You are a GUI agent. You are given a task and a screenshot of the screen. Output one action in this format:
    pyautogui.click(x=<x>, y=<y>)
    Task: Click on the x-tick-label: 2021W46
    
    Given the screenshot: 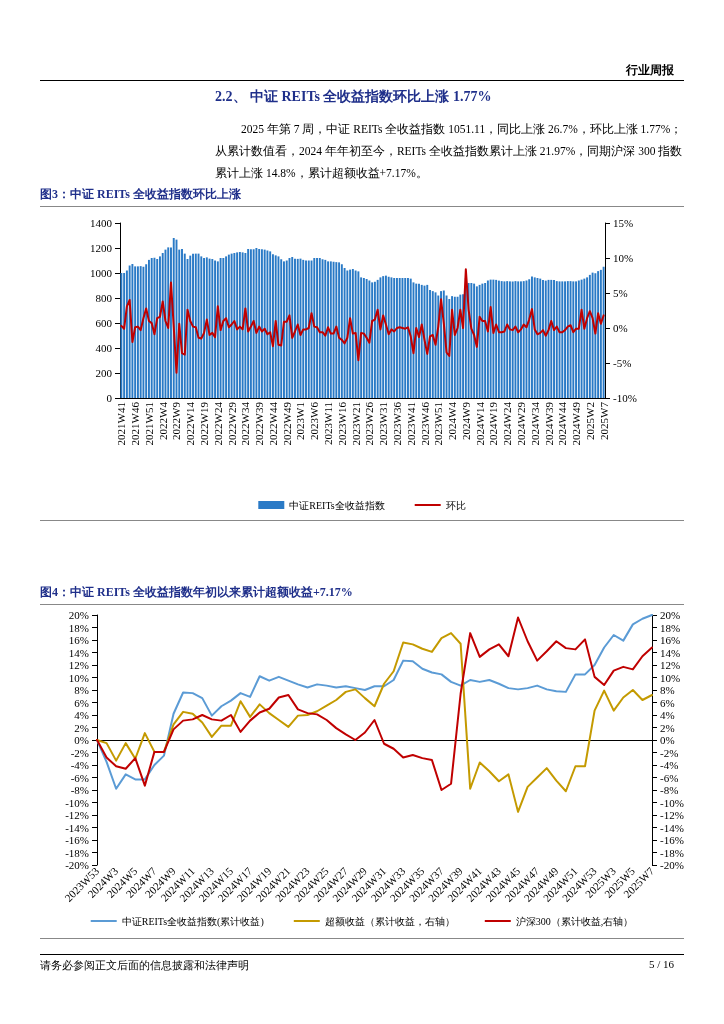 What is the action you would take?
    pyautogui.click(x=135, y=423)
    